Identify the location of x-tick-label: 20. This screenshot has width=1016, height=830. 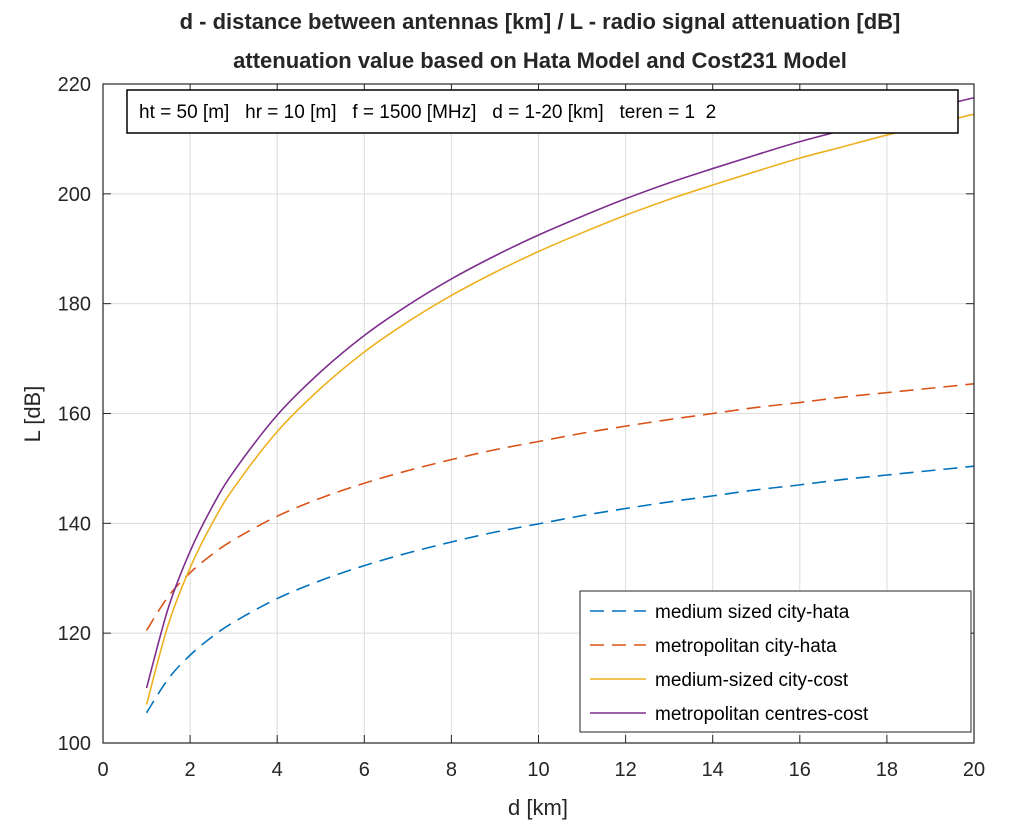
(974, 770).